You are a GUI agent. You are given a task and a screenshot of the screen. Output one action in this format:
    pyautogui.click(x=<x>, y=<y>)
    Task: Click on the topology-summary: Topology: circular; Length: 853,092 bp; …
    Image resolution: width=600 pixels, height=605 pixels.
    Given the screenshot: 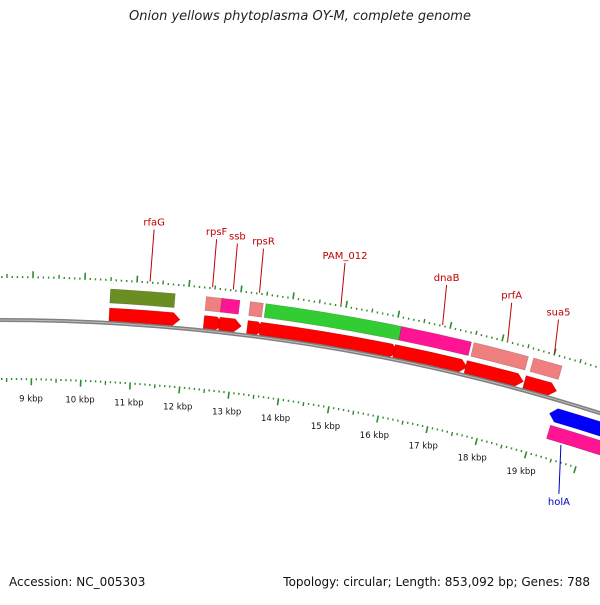 What is the action you would take?
    pyautogui.click(x=436, y=582)
    